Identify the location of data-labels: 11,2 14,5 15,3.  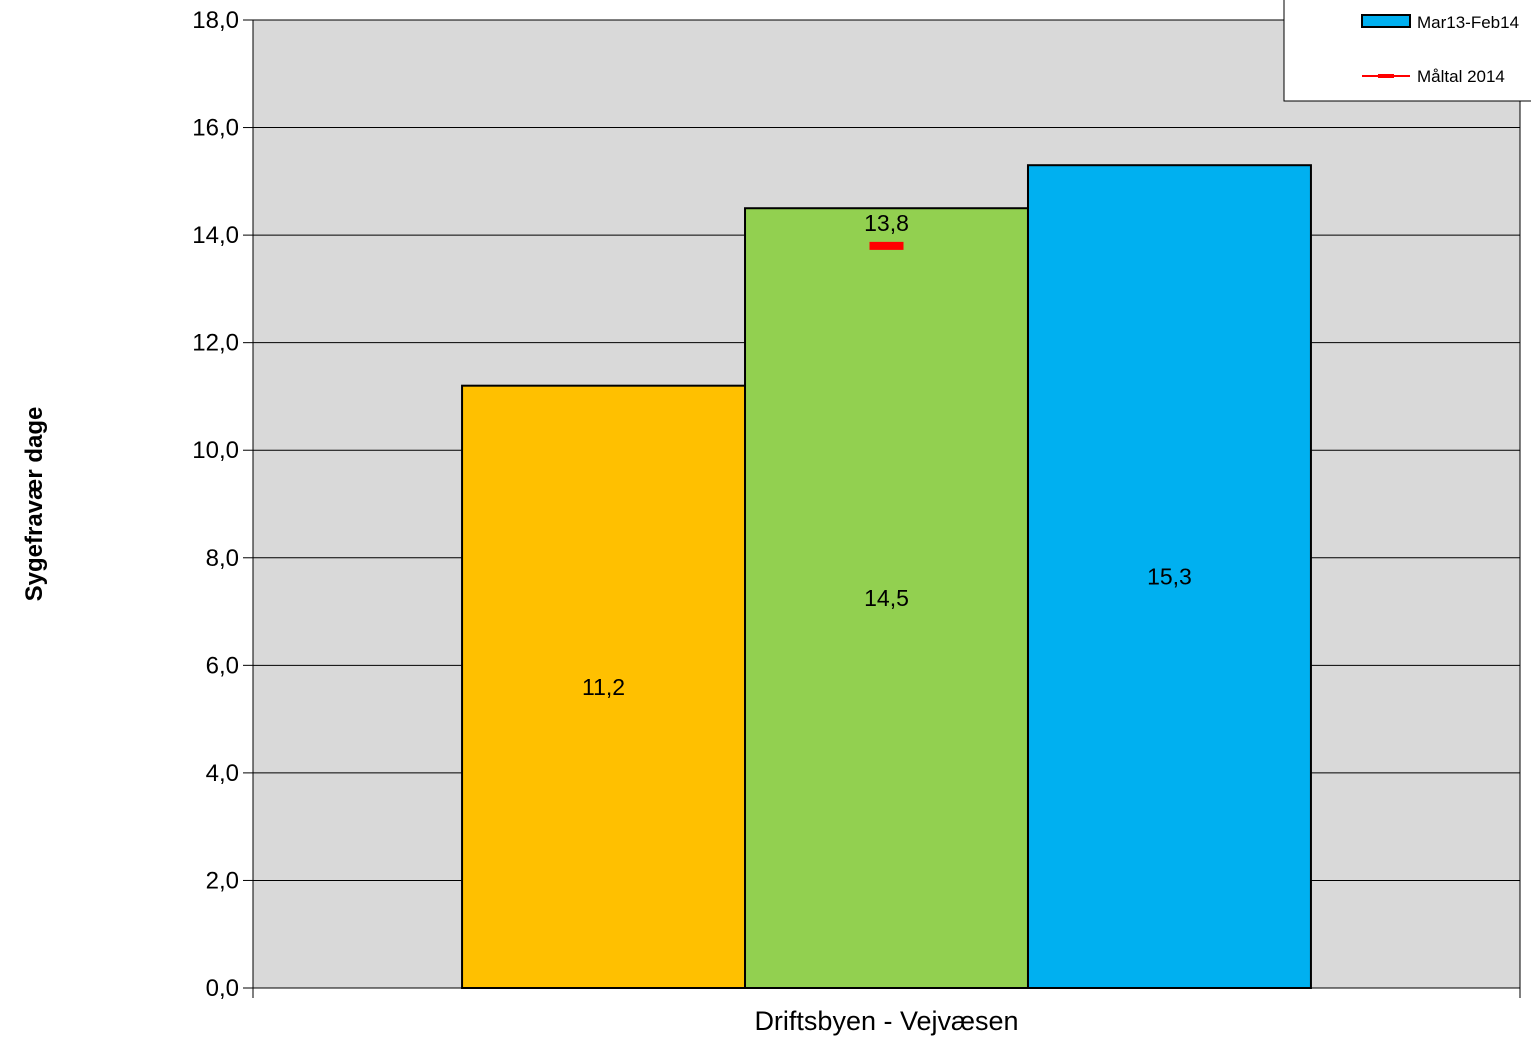
(887, 632).